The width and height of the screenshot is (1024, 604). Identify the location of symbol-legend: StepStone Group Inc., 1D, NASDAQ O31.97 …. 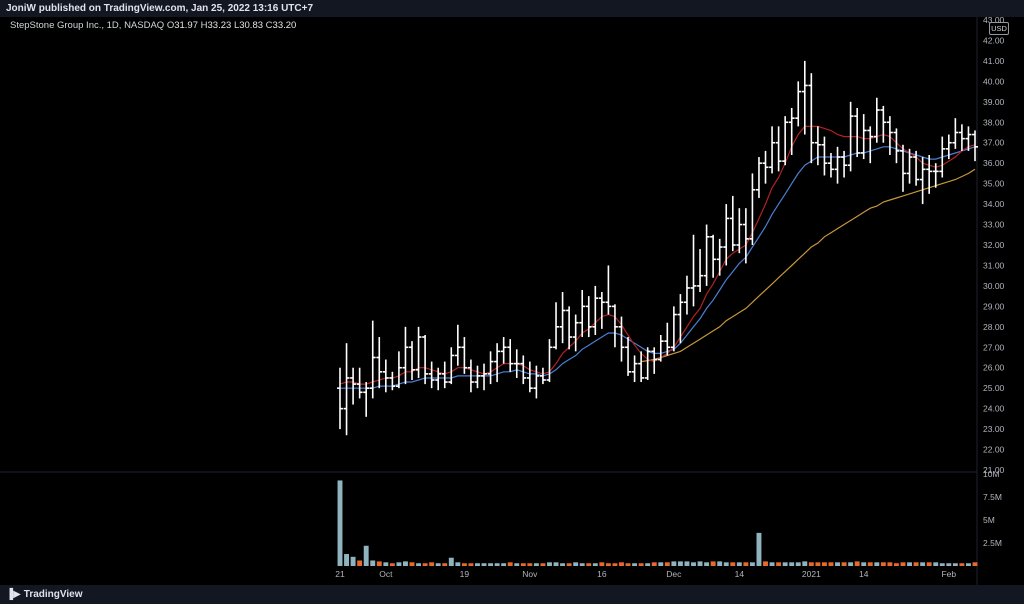
(153, 25).